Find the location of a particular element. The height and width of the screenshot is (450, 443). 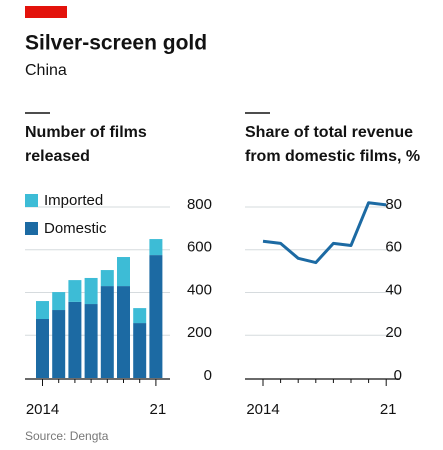

panel-title: from domestic films, % is located at coordinates (332, 156).